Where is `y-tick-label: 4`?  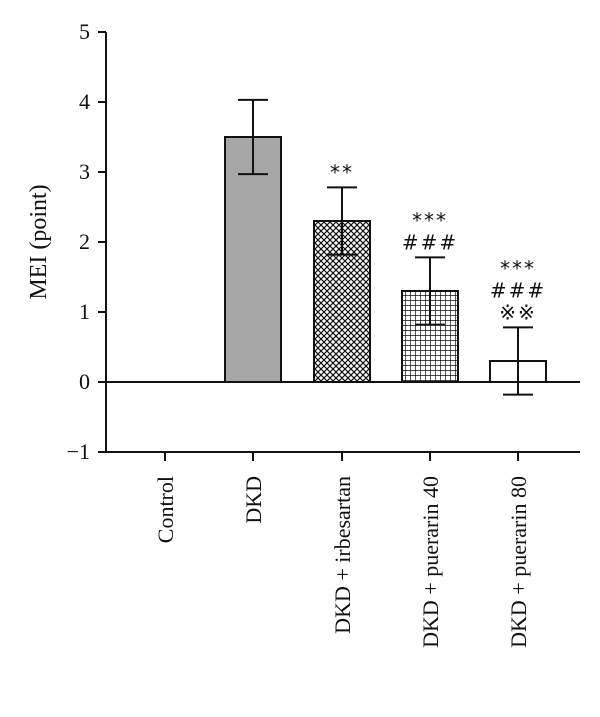 y-tick-label: 4 is located at coordinates (84, 101).